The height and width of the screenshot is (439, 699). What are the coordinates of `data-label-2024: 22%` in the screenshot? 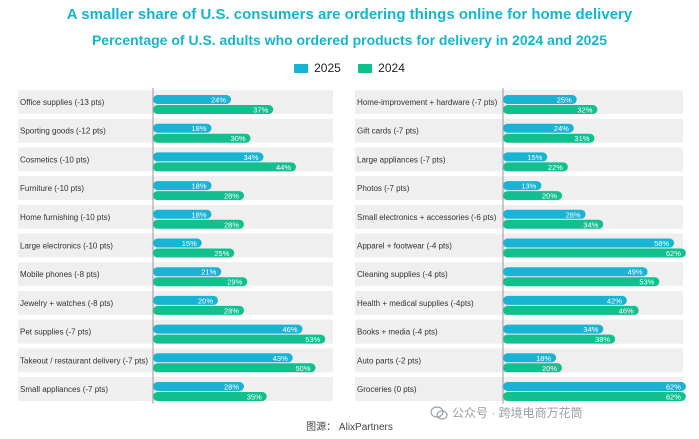 It's located at (555, 167).